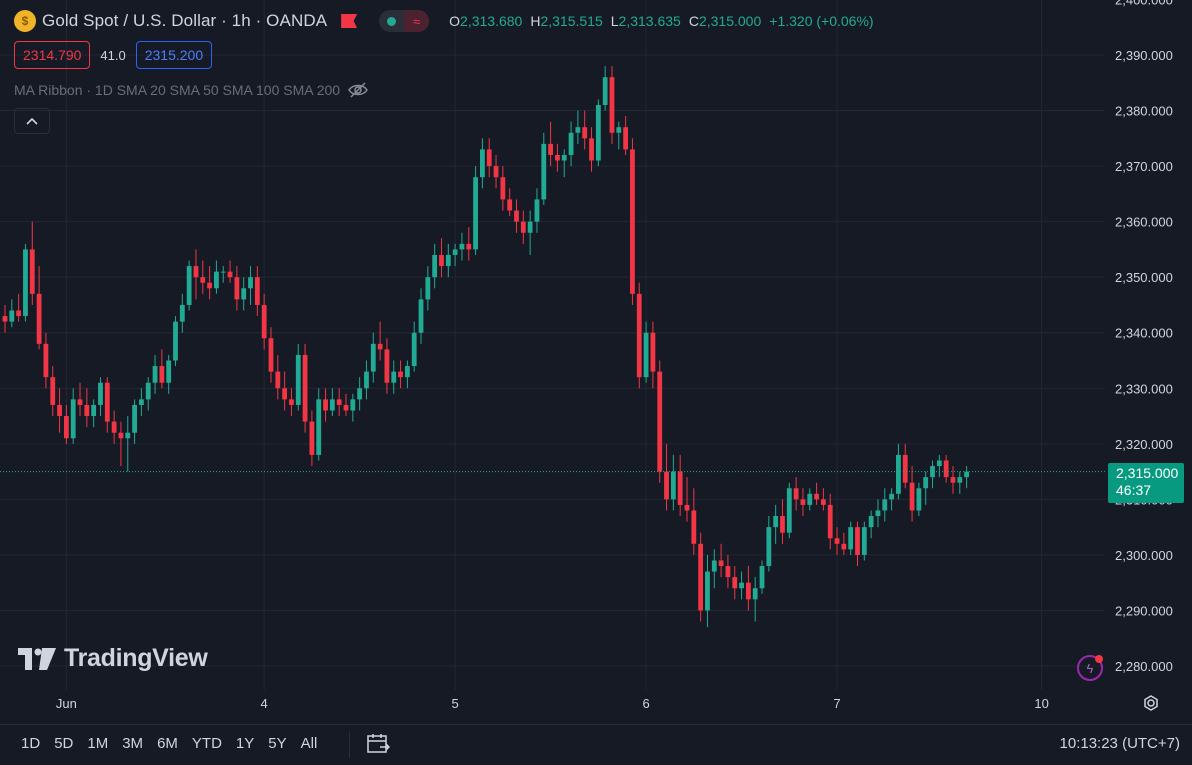  I want to click on range-6m: 6M, so click(167, 743).